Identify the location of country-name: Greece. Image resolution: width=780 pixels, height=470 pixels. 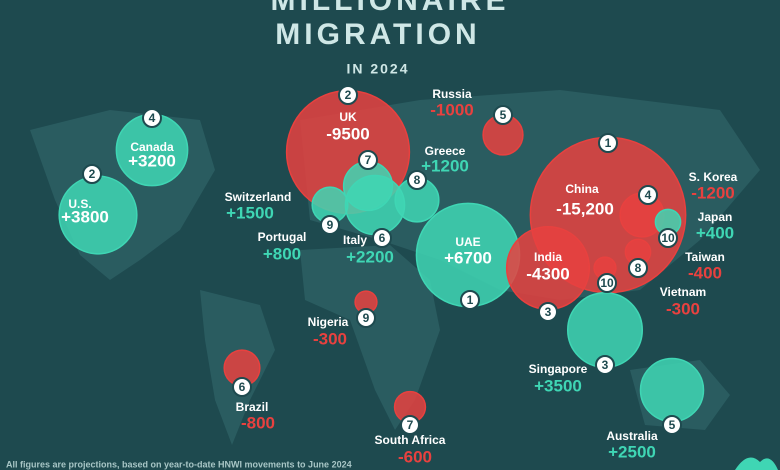
(445, 151).